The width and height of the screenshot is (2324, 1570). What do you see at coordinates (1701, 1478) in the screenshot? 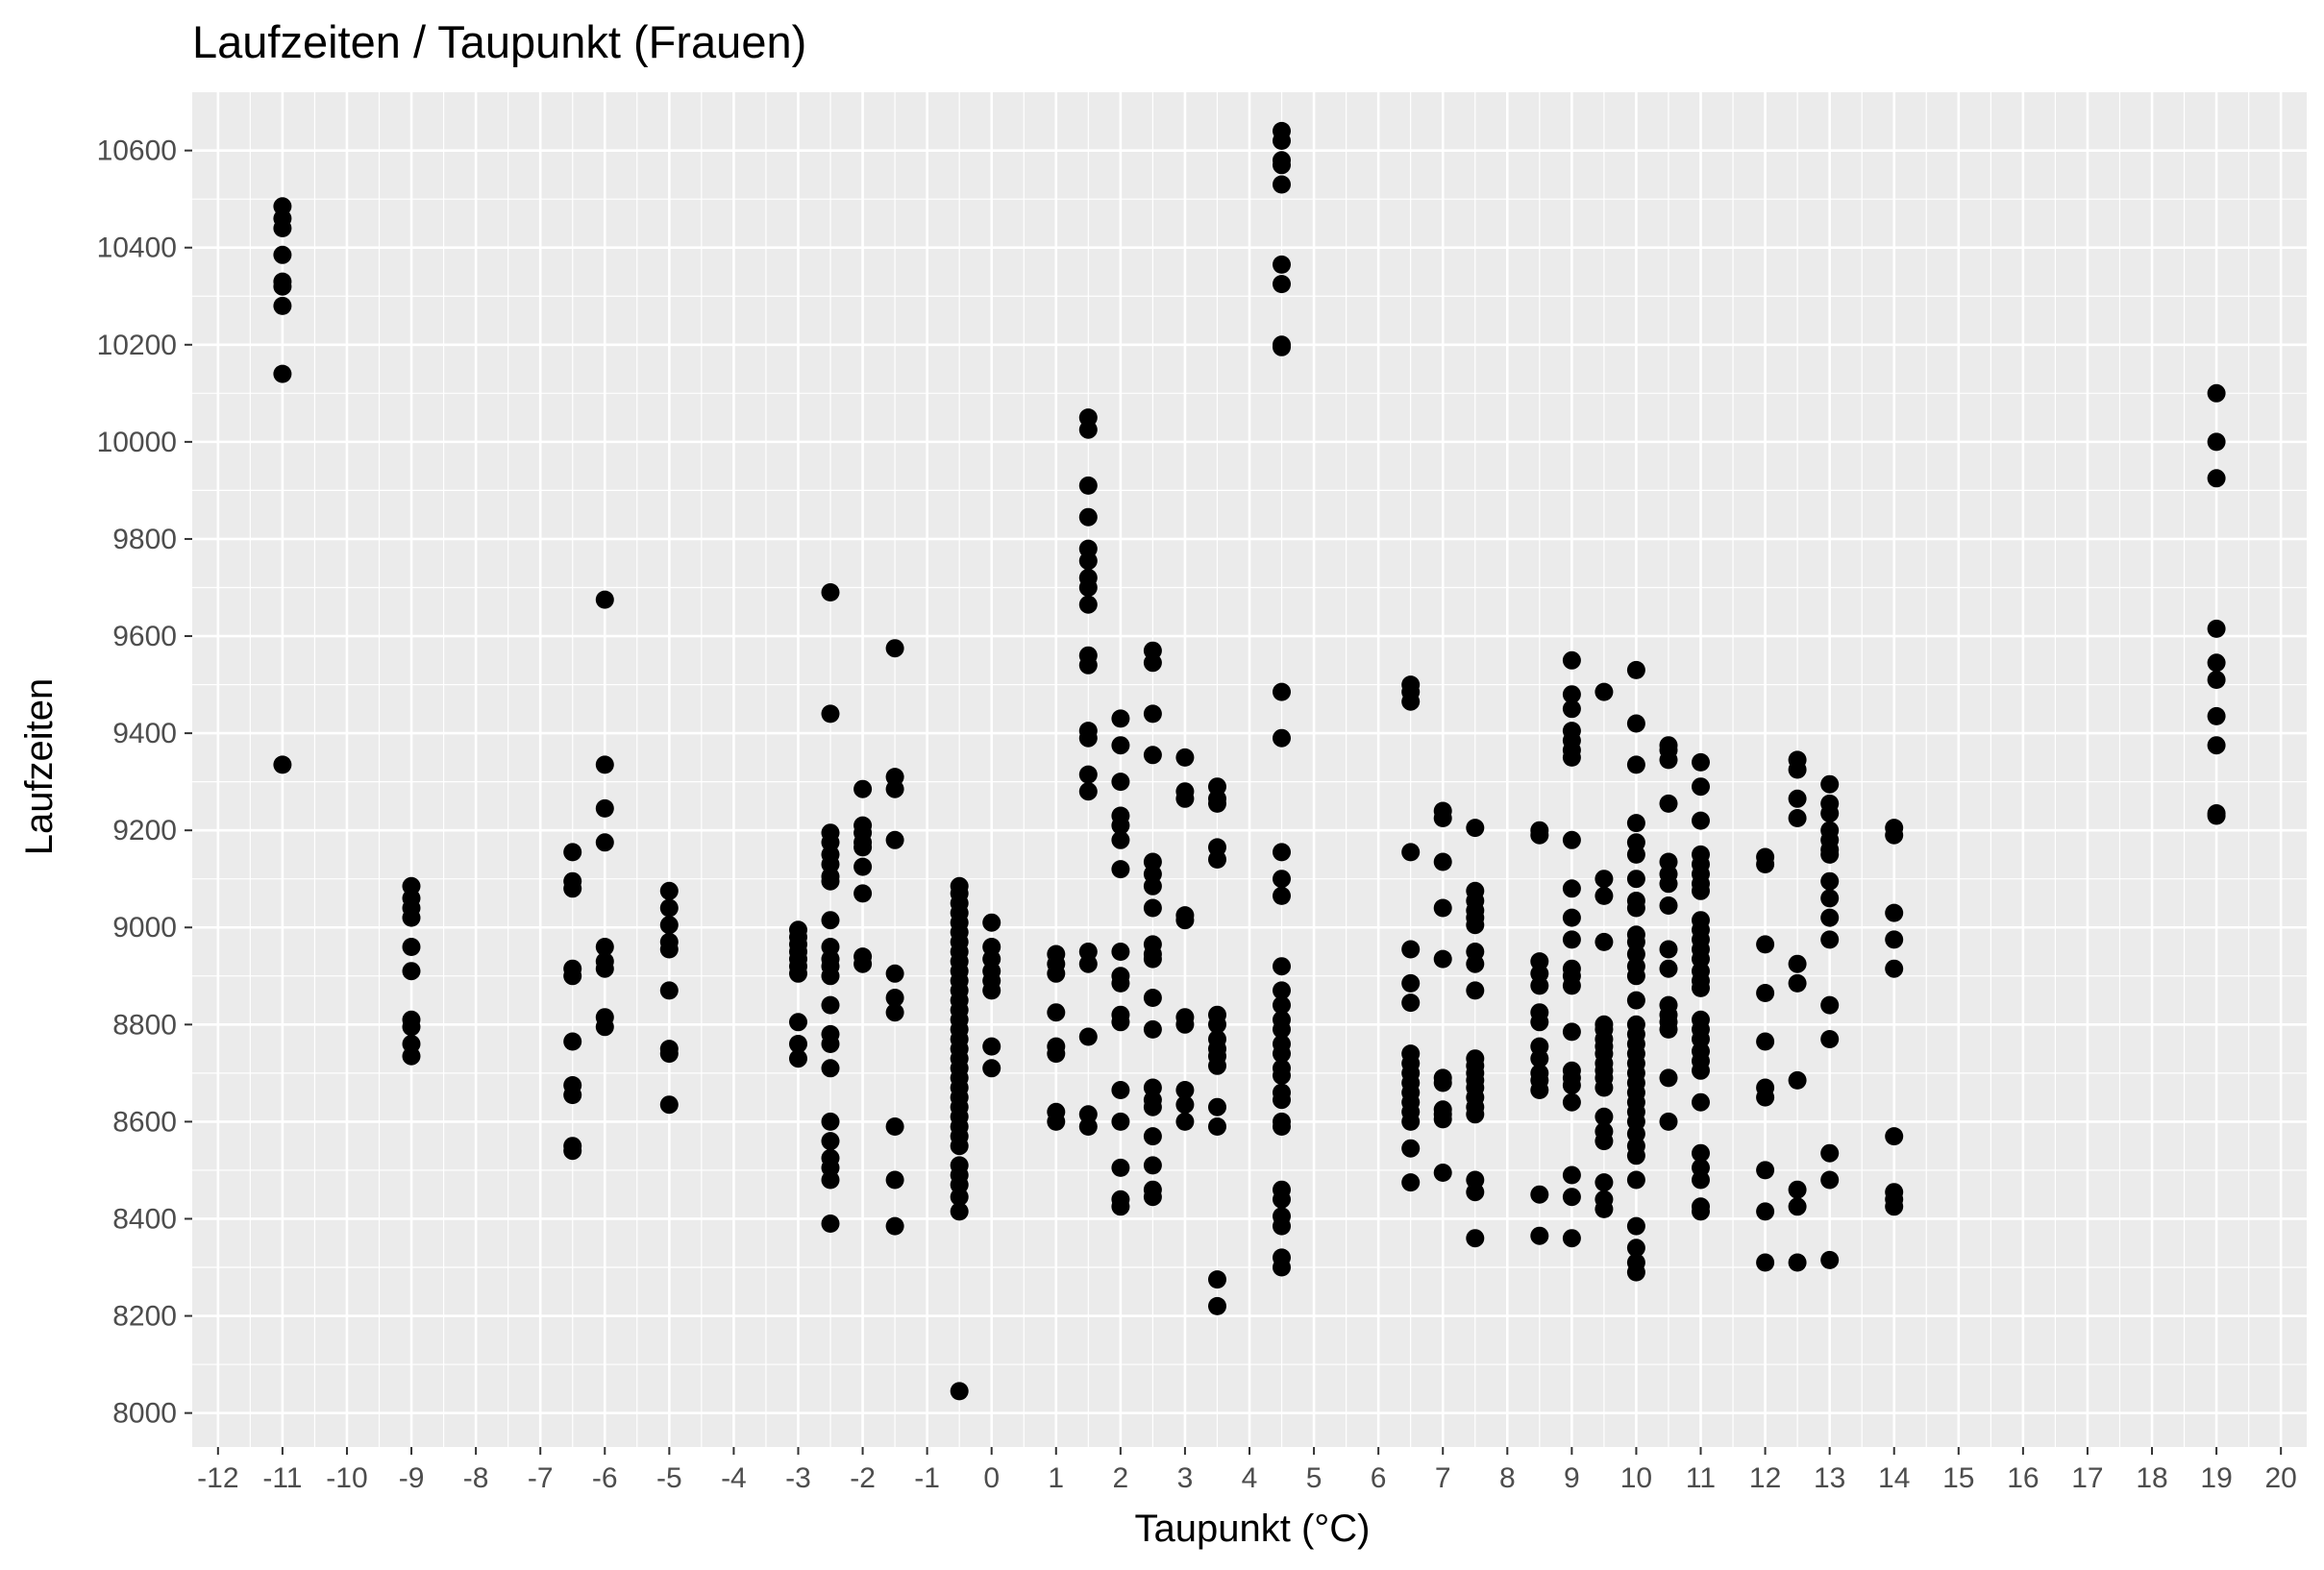
I see `x-tick-label: 11` at bounding box center [1701, 1478].